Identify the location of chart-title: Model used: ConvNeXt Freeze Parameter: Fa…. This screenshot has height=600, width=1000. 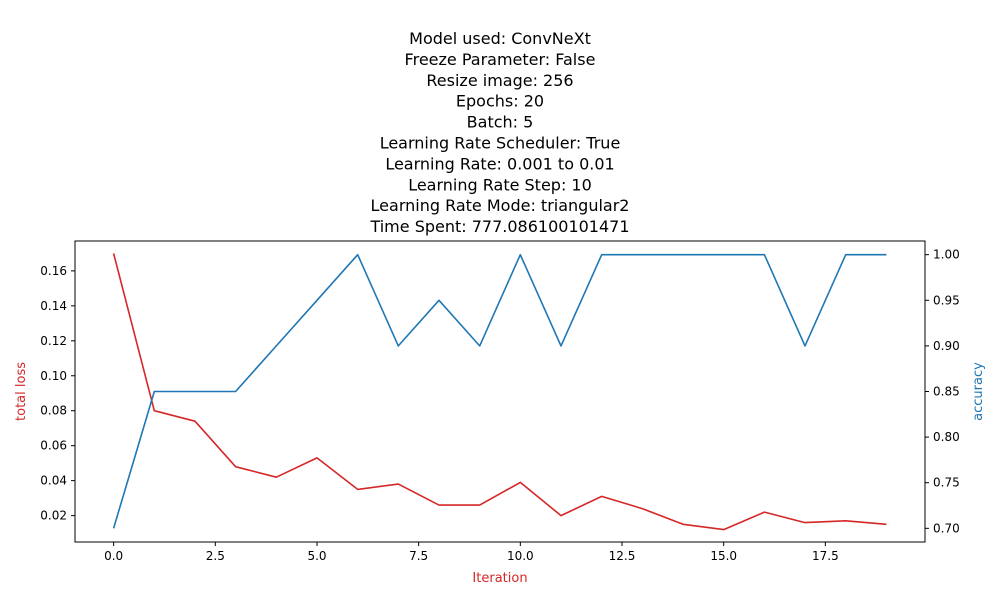
(499, 132).